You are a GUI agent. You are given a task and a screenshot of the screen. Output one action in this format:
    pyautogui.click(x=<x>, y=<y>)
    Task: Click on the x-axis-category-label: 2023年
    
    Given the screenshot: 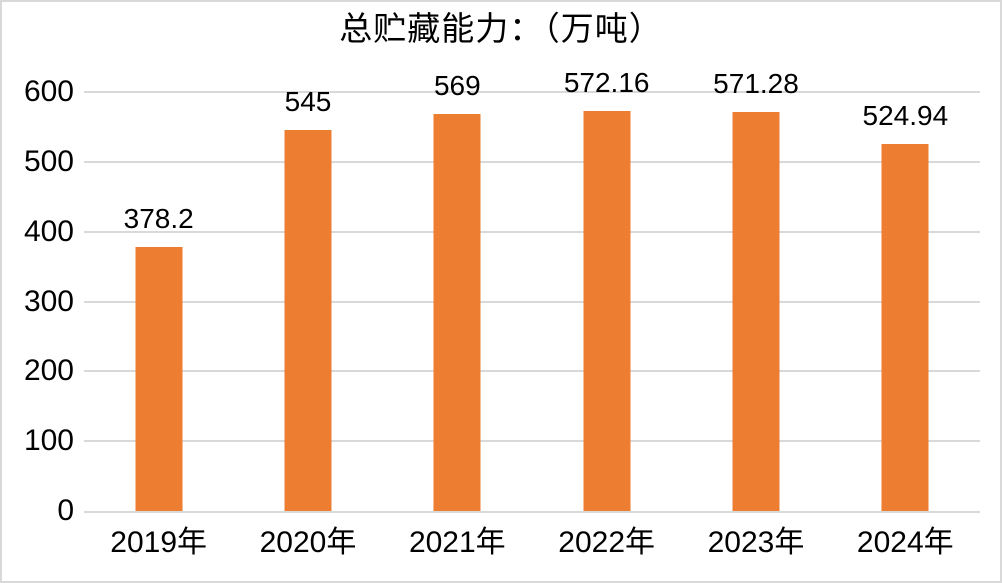 What is the action you would take?
    pyautogui.click(x=756, y=542)
    